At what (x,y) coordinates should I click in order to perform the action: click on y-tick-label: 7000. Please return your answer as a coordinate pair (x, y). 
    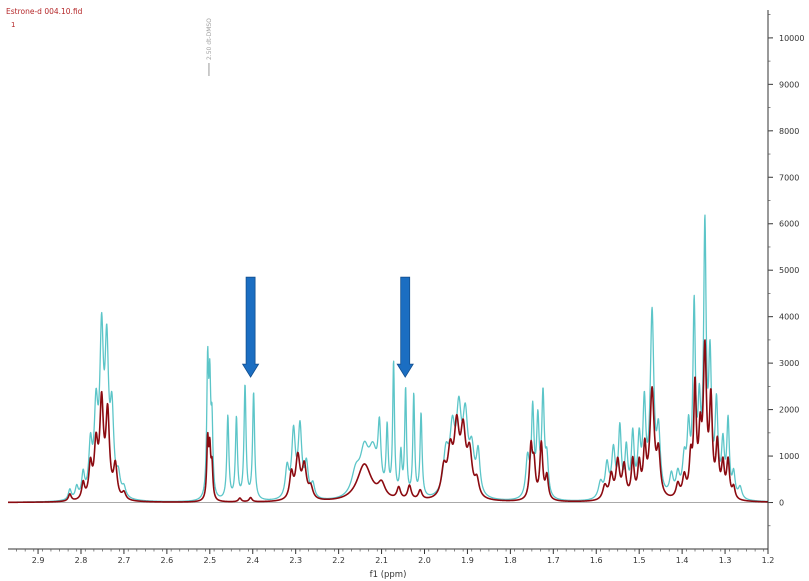
    Looking at the image, I should click on (789, 177).